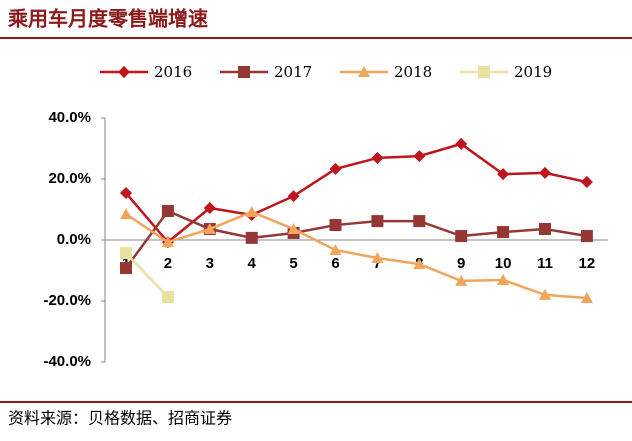 The width and height of the screenshot is (632, 441). What do you see at coordinates (67, 300) in the screenshot?
I see `y-tick-label: -20.0%` at bounding box center [67, 300].